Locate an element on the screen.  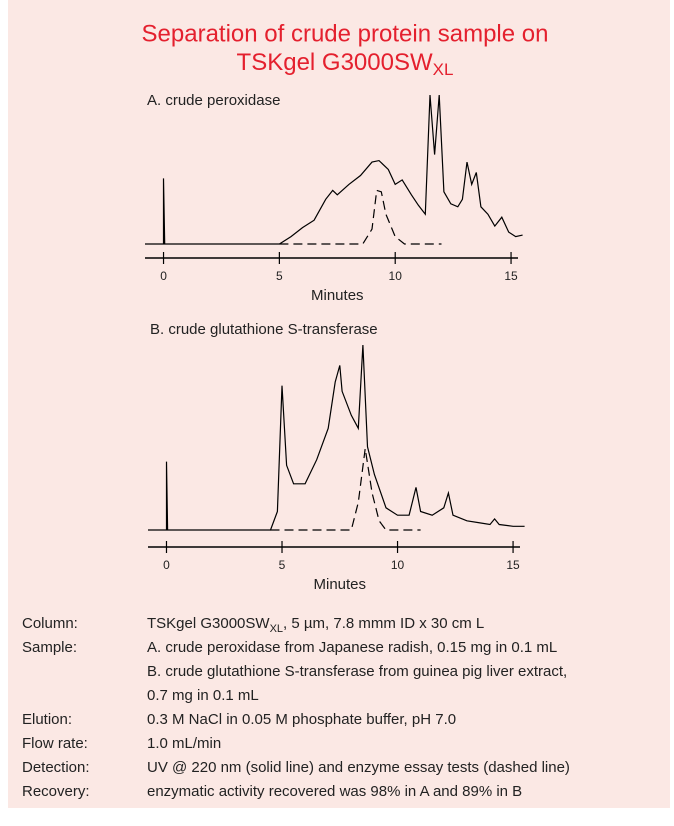
condition-value-subscript: XL is located at coordinates (276, 629).